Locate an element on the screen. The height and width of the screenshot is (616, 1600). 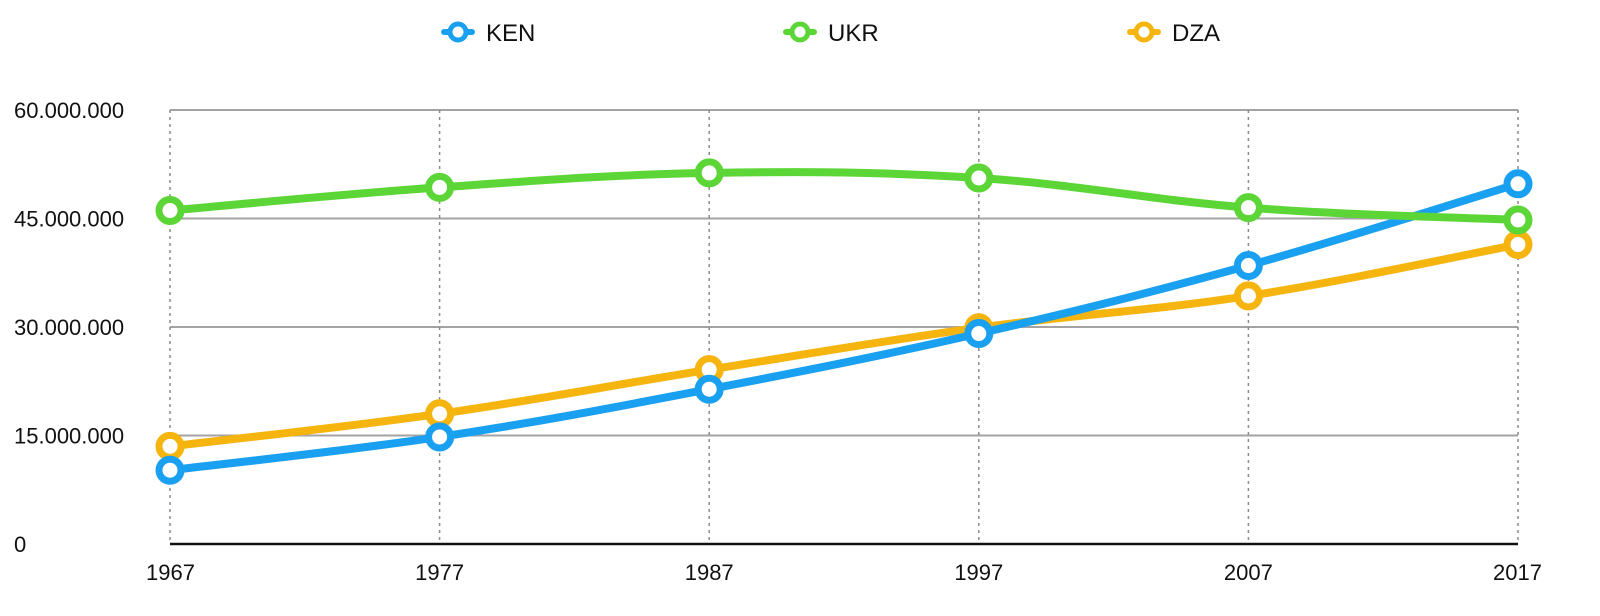
y-tick-label: 0 is located at coordinates (20, 544).